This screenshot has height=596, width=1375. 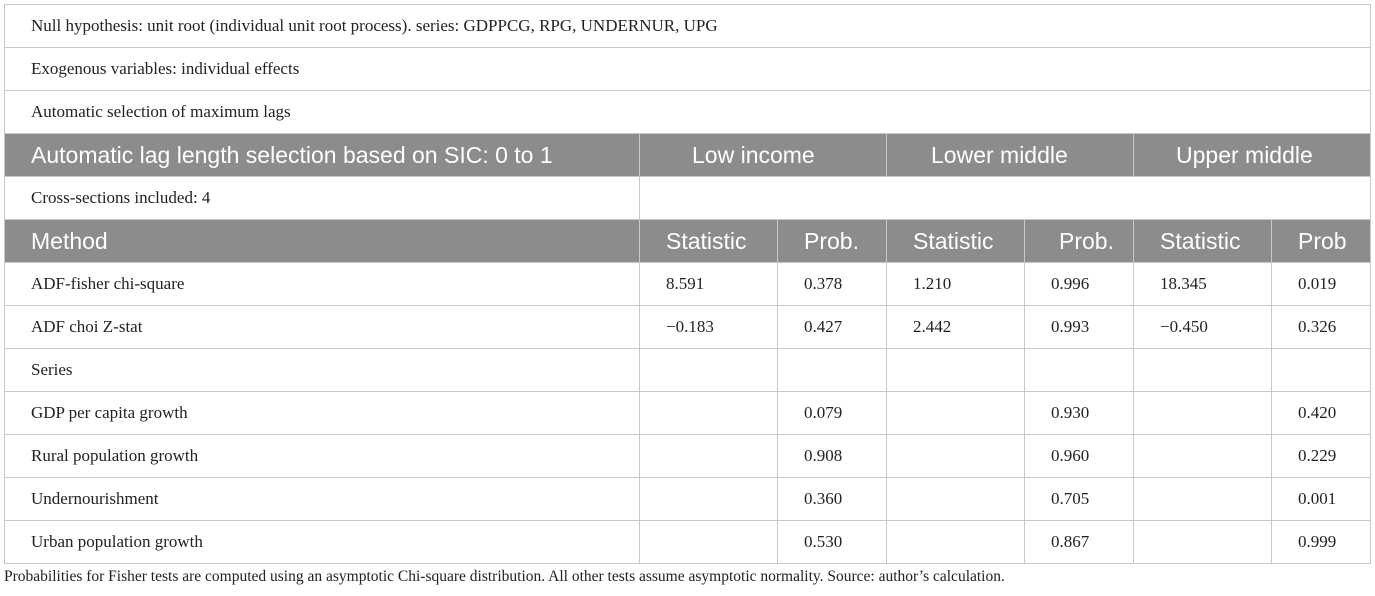 I want to click on table-row: Undernourishment 0.360 0.705 0.001, so click(x=688, y=499).